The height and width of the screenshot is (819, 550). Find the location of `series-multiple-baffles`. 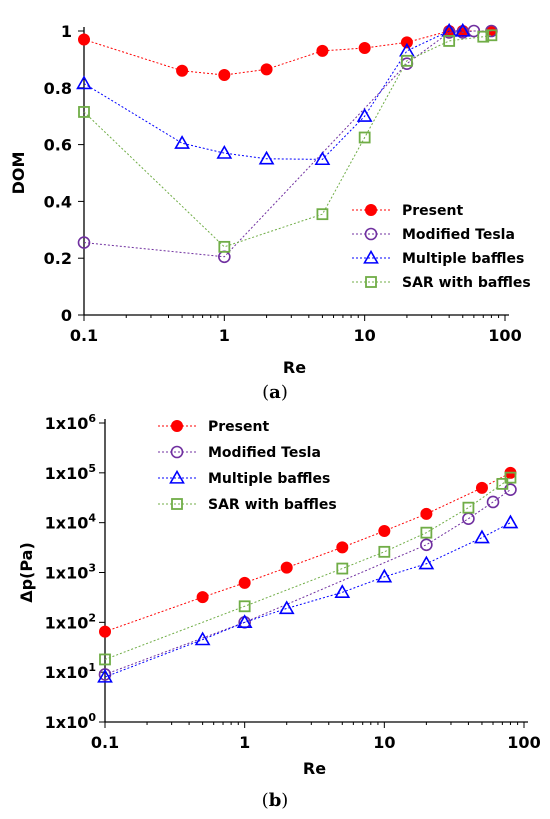

series-multiple-baffles is located at coordinates (273, 94).